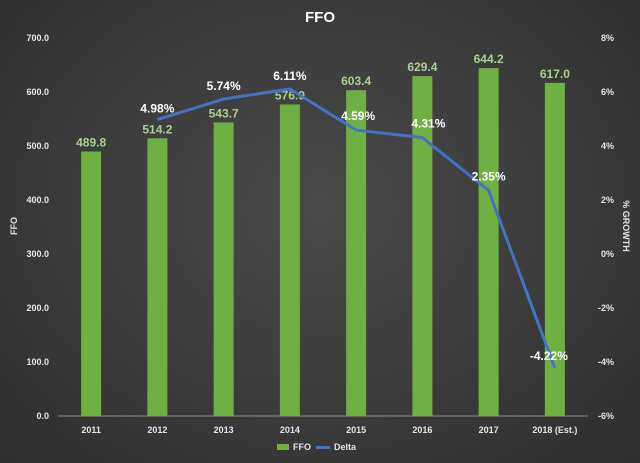  What do you see at coordinates (607, 38) in the screenshot?
I see `y2-tick-label: 8%` at bounding box center [607, 38].